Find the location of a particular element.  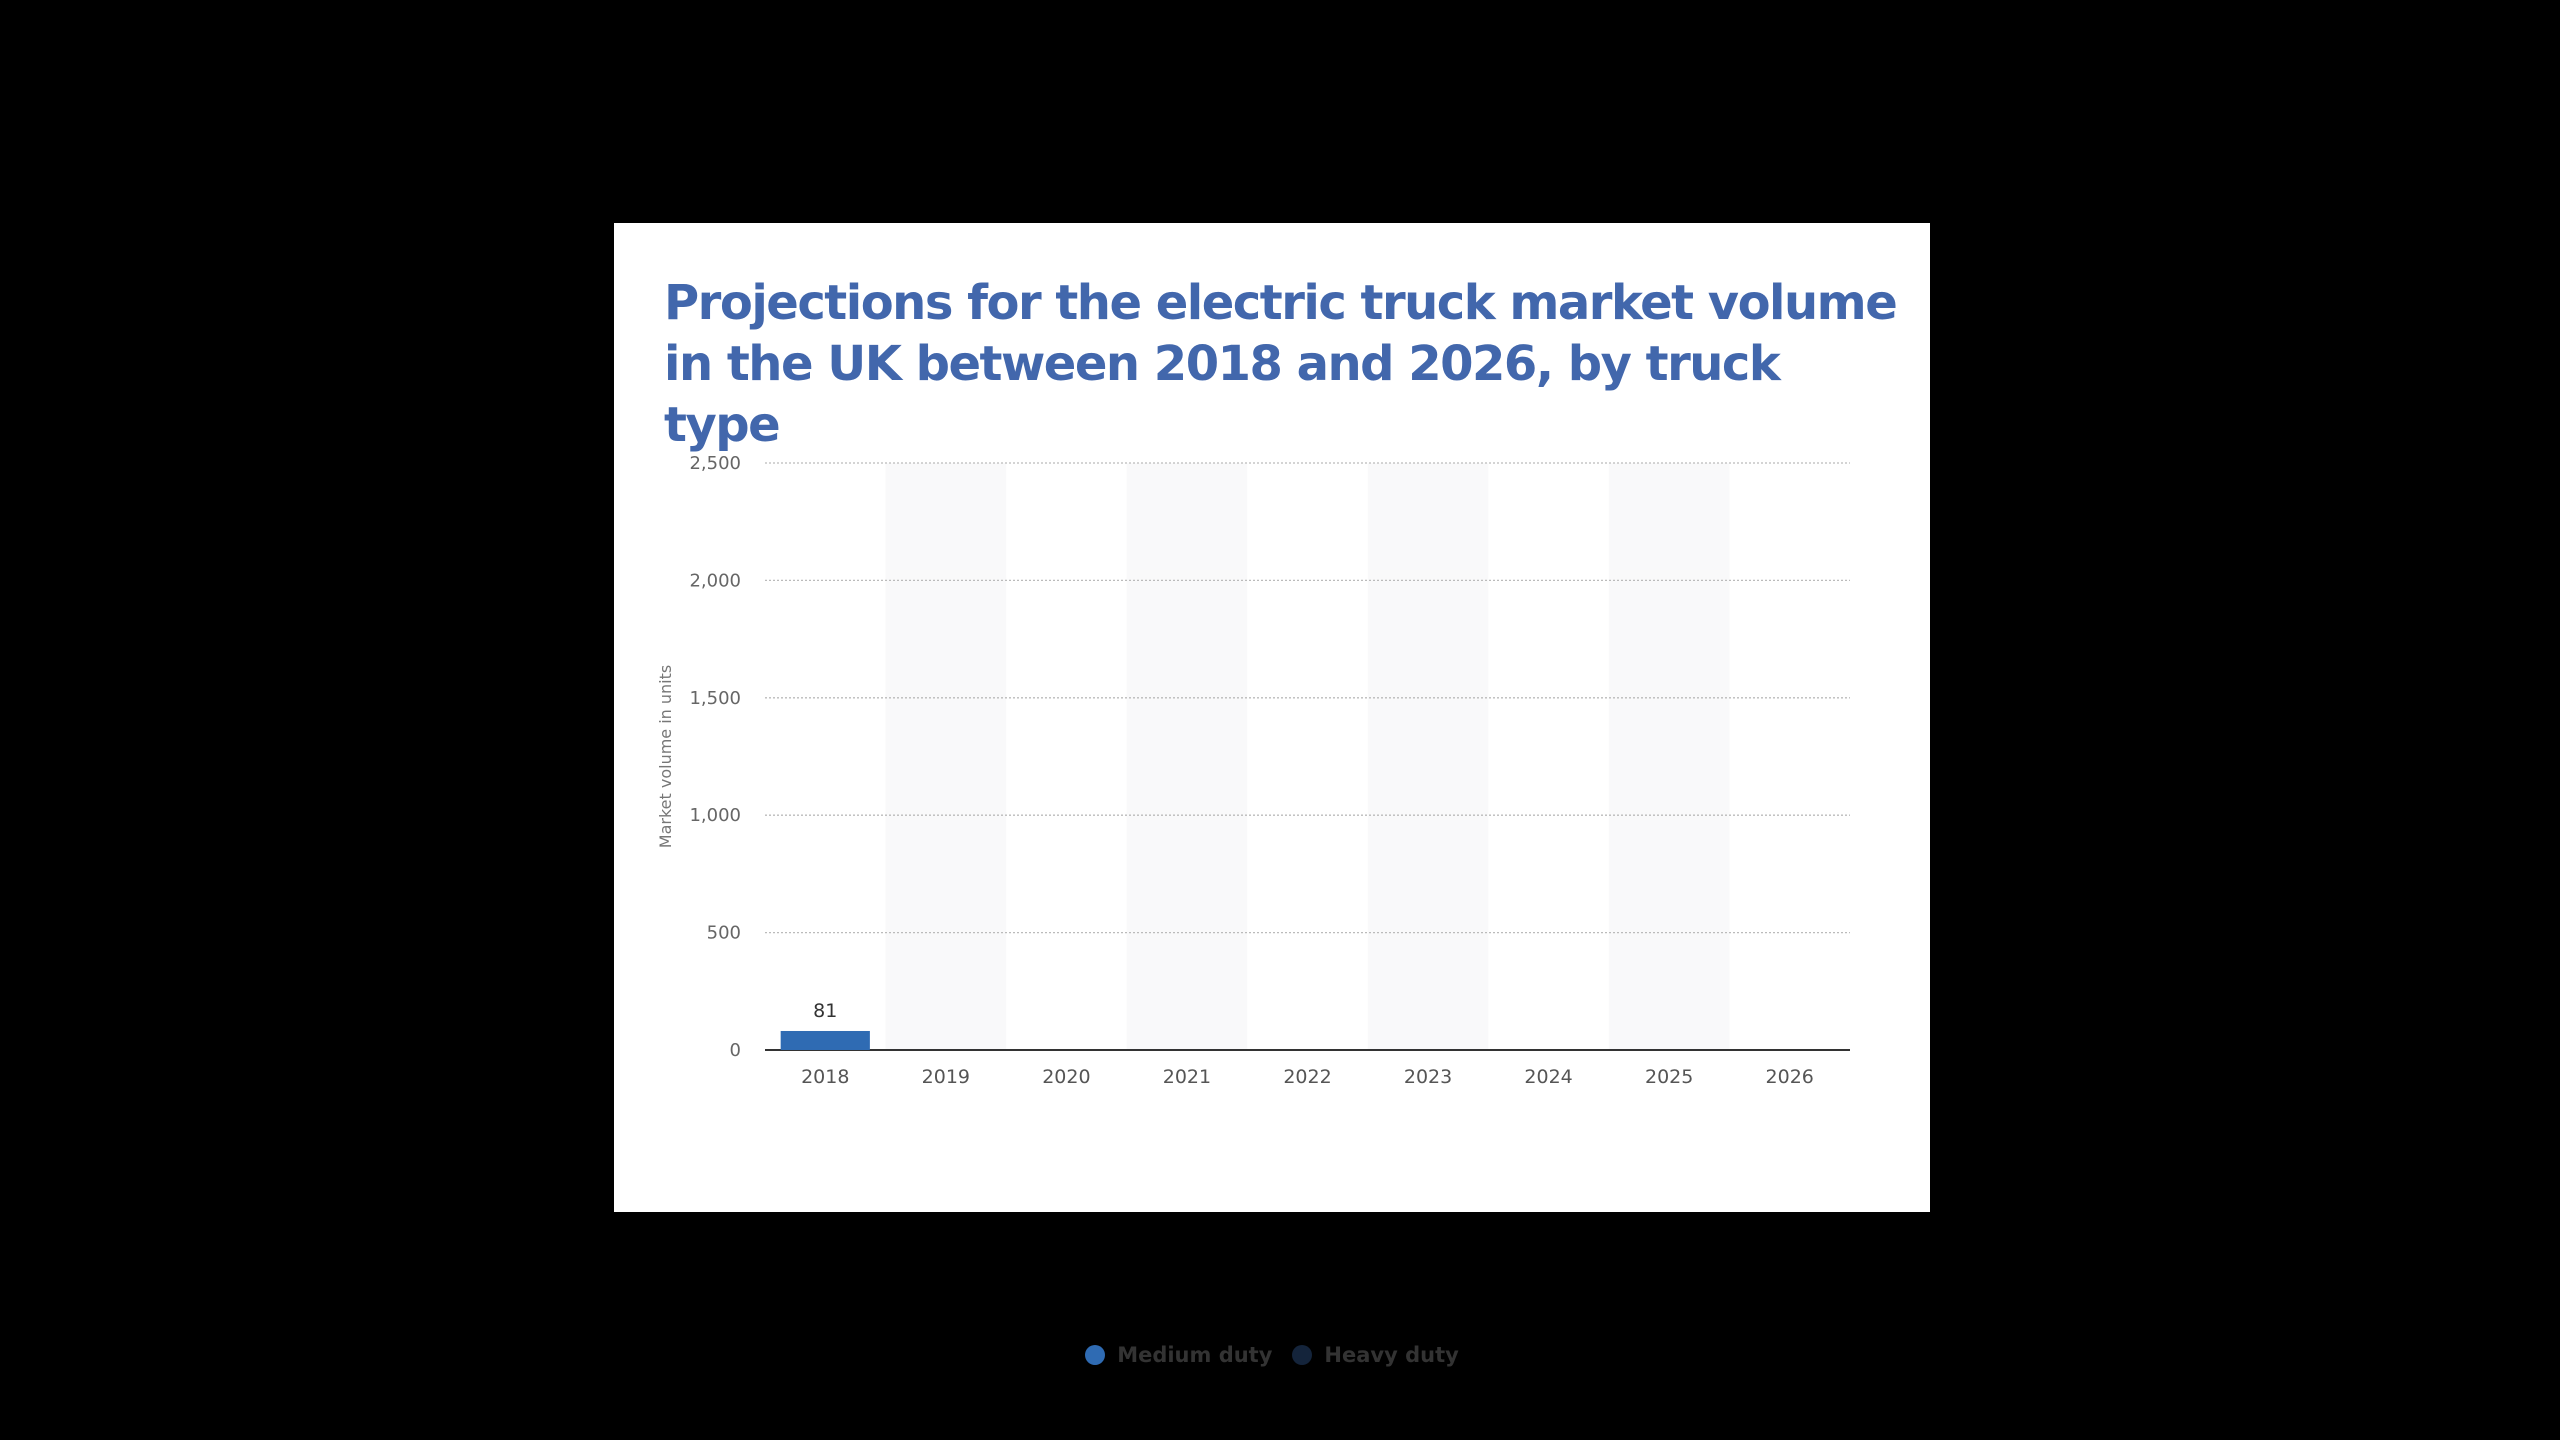

x-tick-2023: 2023 is located at coordinates (1428, 1077).